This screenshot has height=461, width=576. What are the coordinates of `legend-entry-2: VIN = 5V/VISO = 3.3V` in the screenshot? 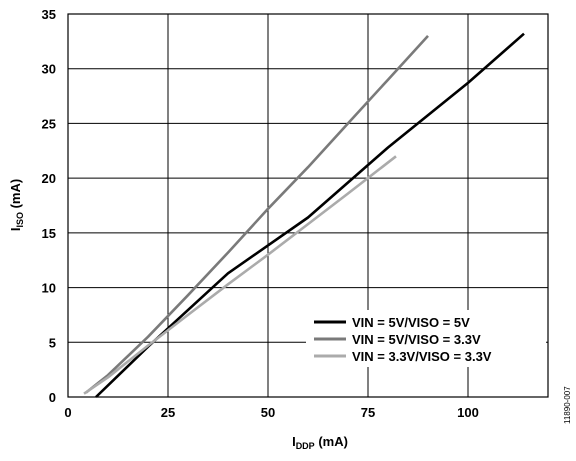 It's located at (416, 339).